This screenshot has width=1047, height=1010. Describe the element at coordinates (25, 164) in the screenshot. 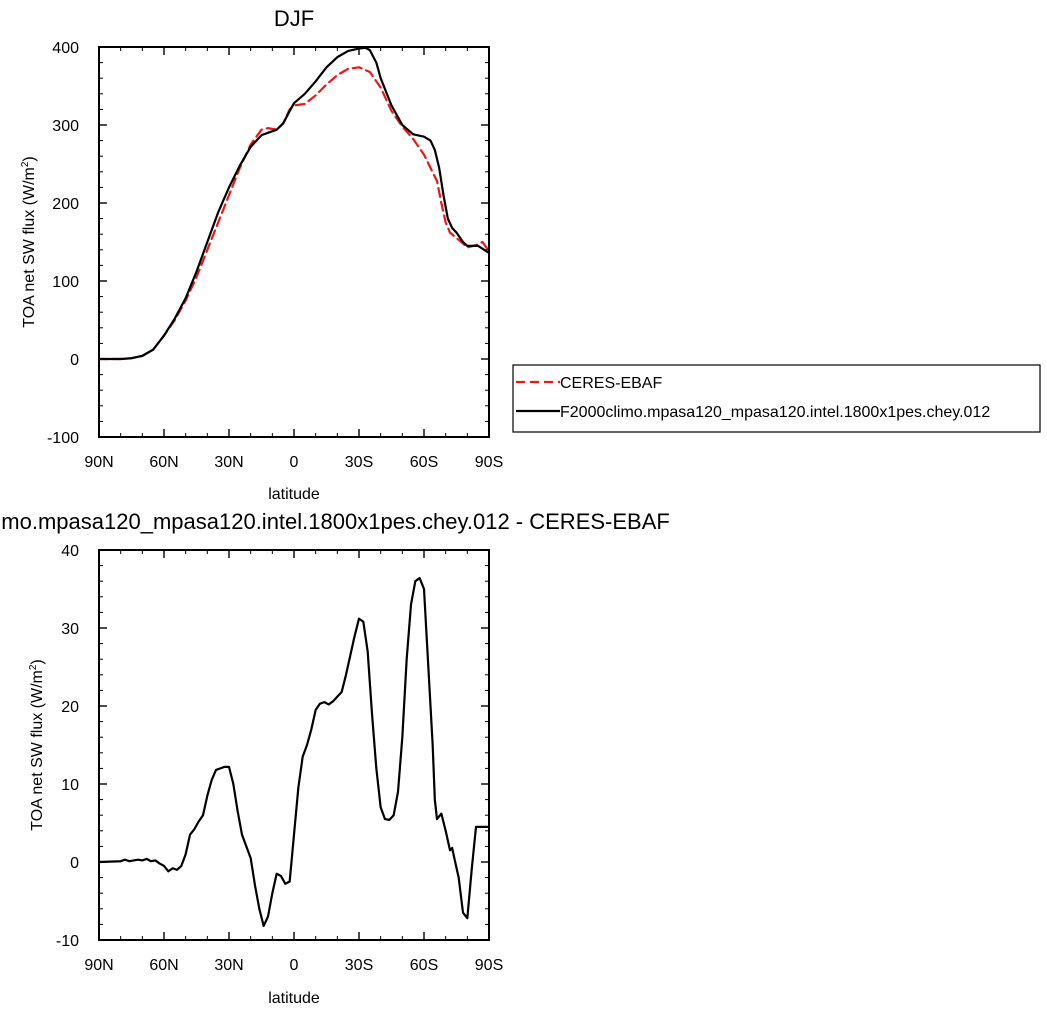

I see `top-y-axis-label-sup: 2` at that location.